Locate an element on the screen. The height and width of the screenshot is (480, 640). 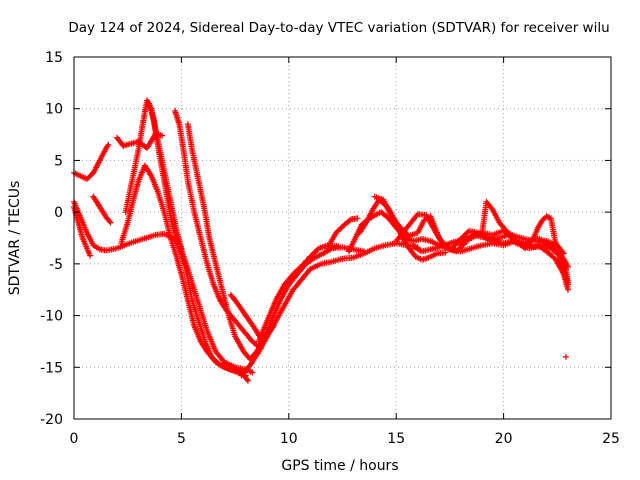
x-tick-label: 0 is located at coordinates (74, 439).